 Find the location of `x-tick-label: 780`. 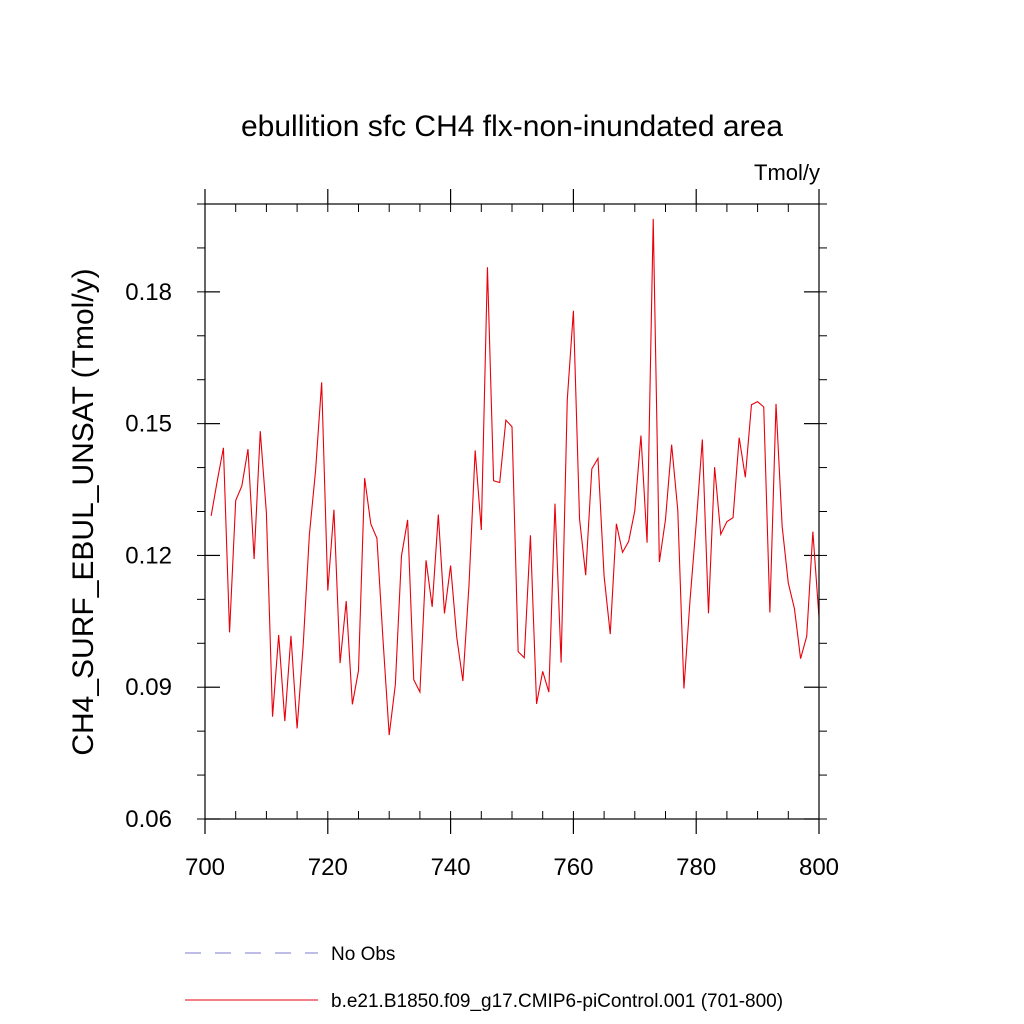

x-tick-label: 780 is located at coordinates (696, 867).